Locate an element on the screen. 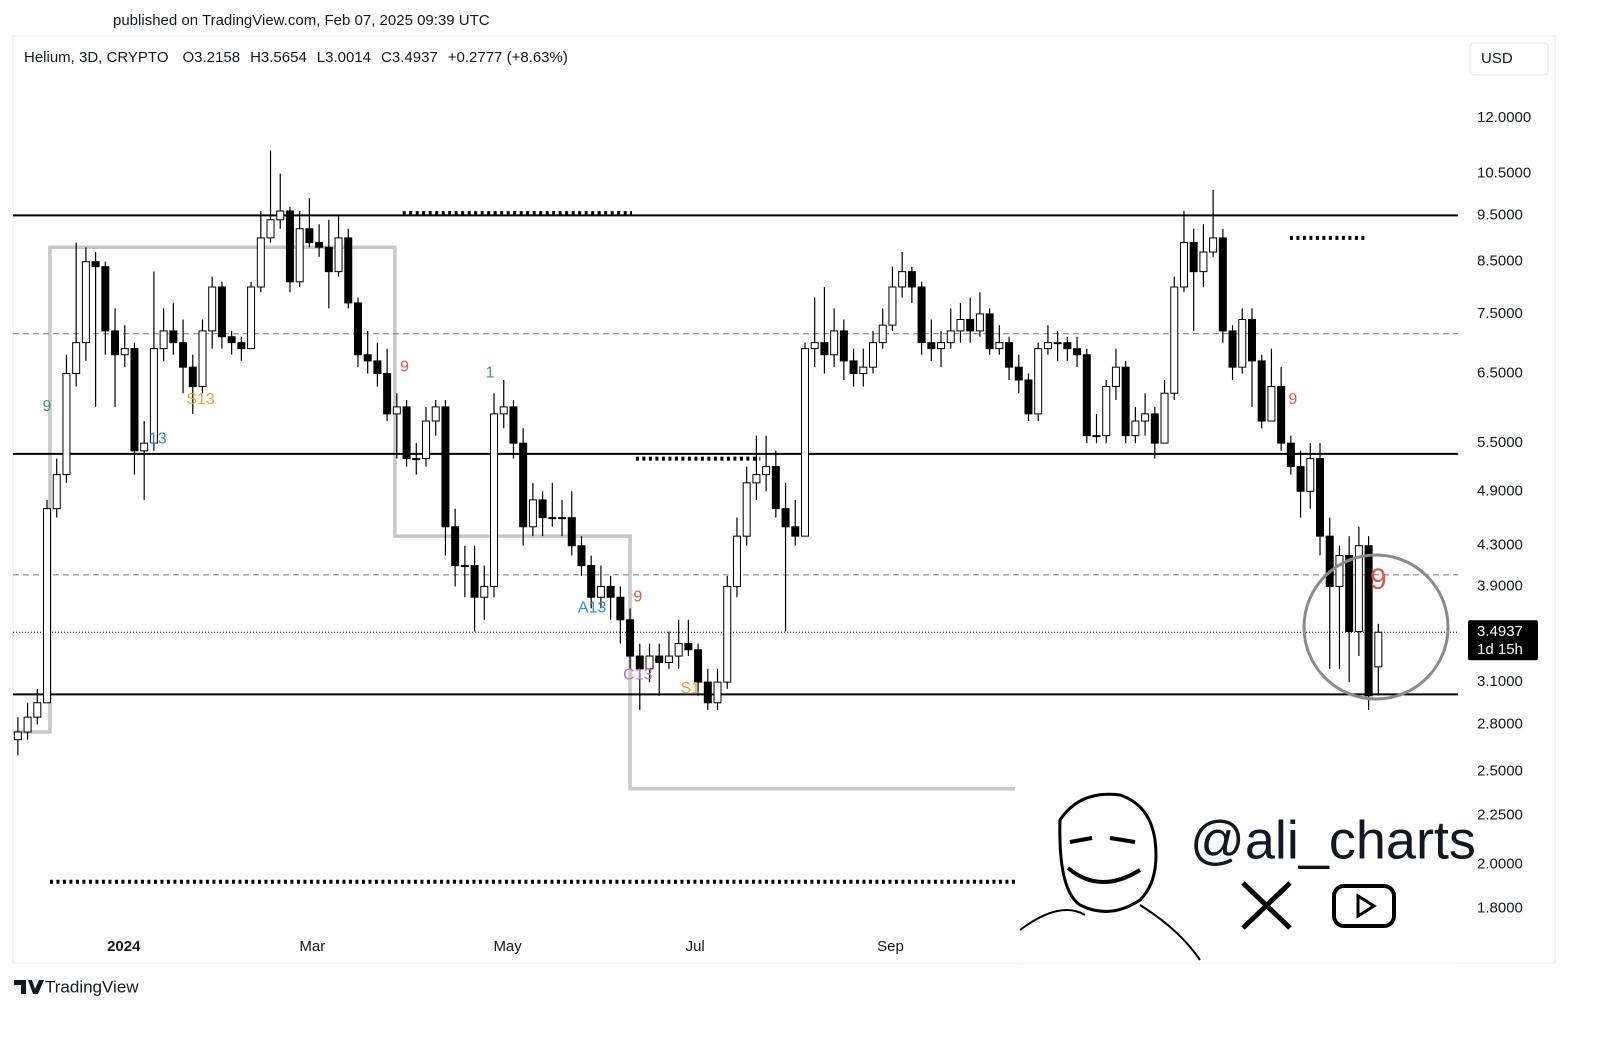  td-label: A13 is located at coordinates (592, 608).